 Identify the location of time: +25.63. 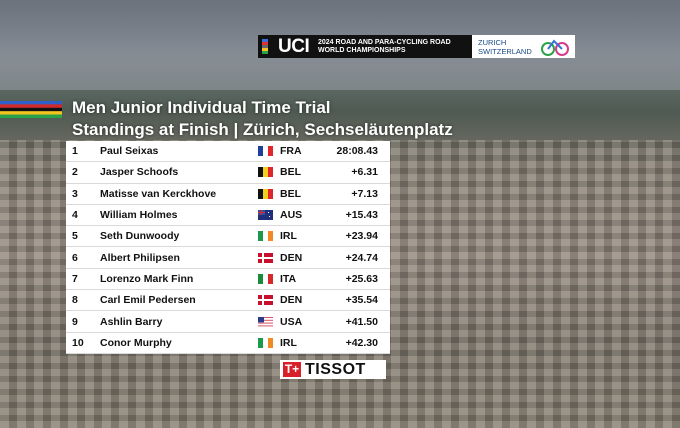
(361, 278).